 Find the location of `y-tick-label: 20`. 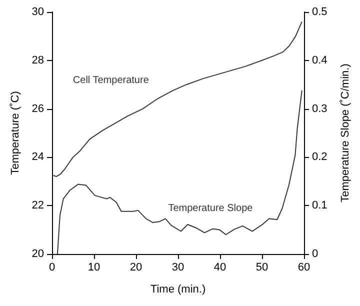

y-tick-label: 20 is located at coordinates (38, 254).